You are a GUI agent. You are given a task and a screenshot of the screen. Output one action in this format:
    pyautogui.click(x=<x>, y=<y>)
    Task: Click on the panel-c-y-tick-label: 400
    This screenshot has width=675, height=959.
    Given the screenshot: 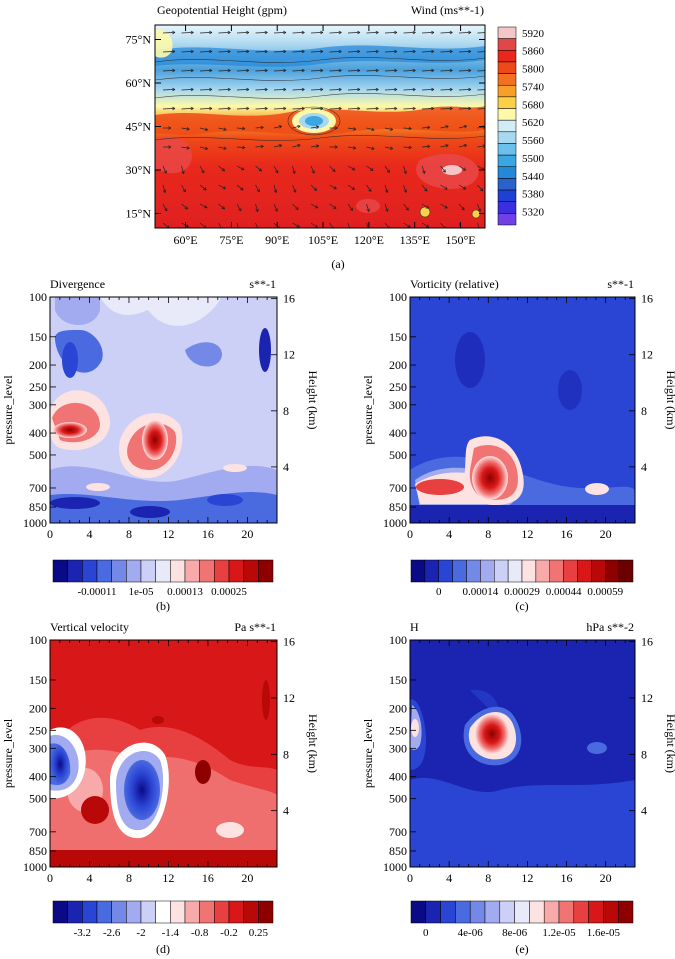 What is the action you would take?
    pyautogui.click(x=398, y=433)
    